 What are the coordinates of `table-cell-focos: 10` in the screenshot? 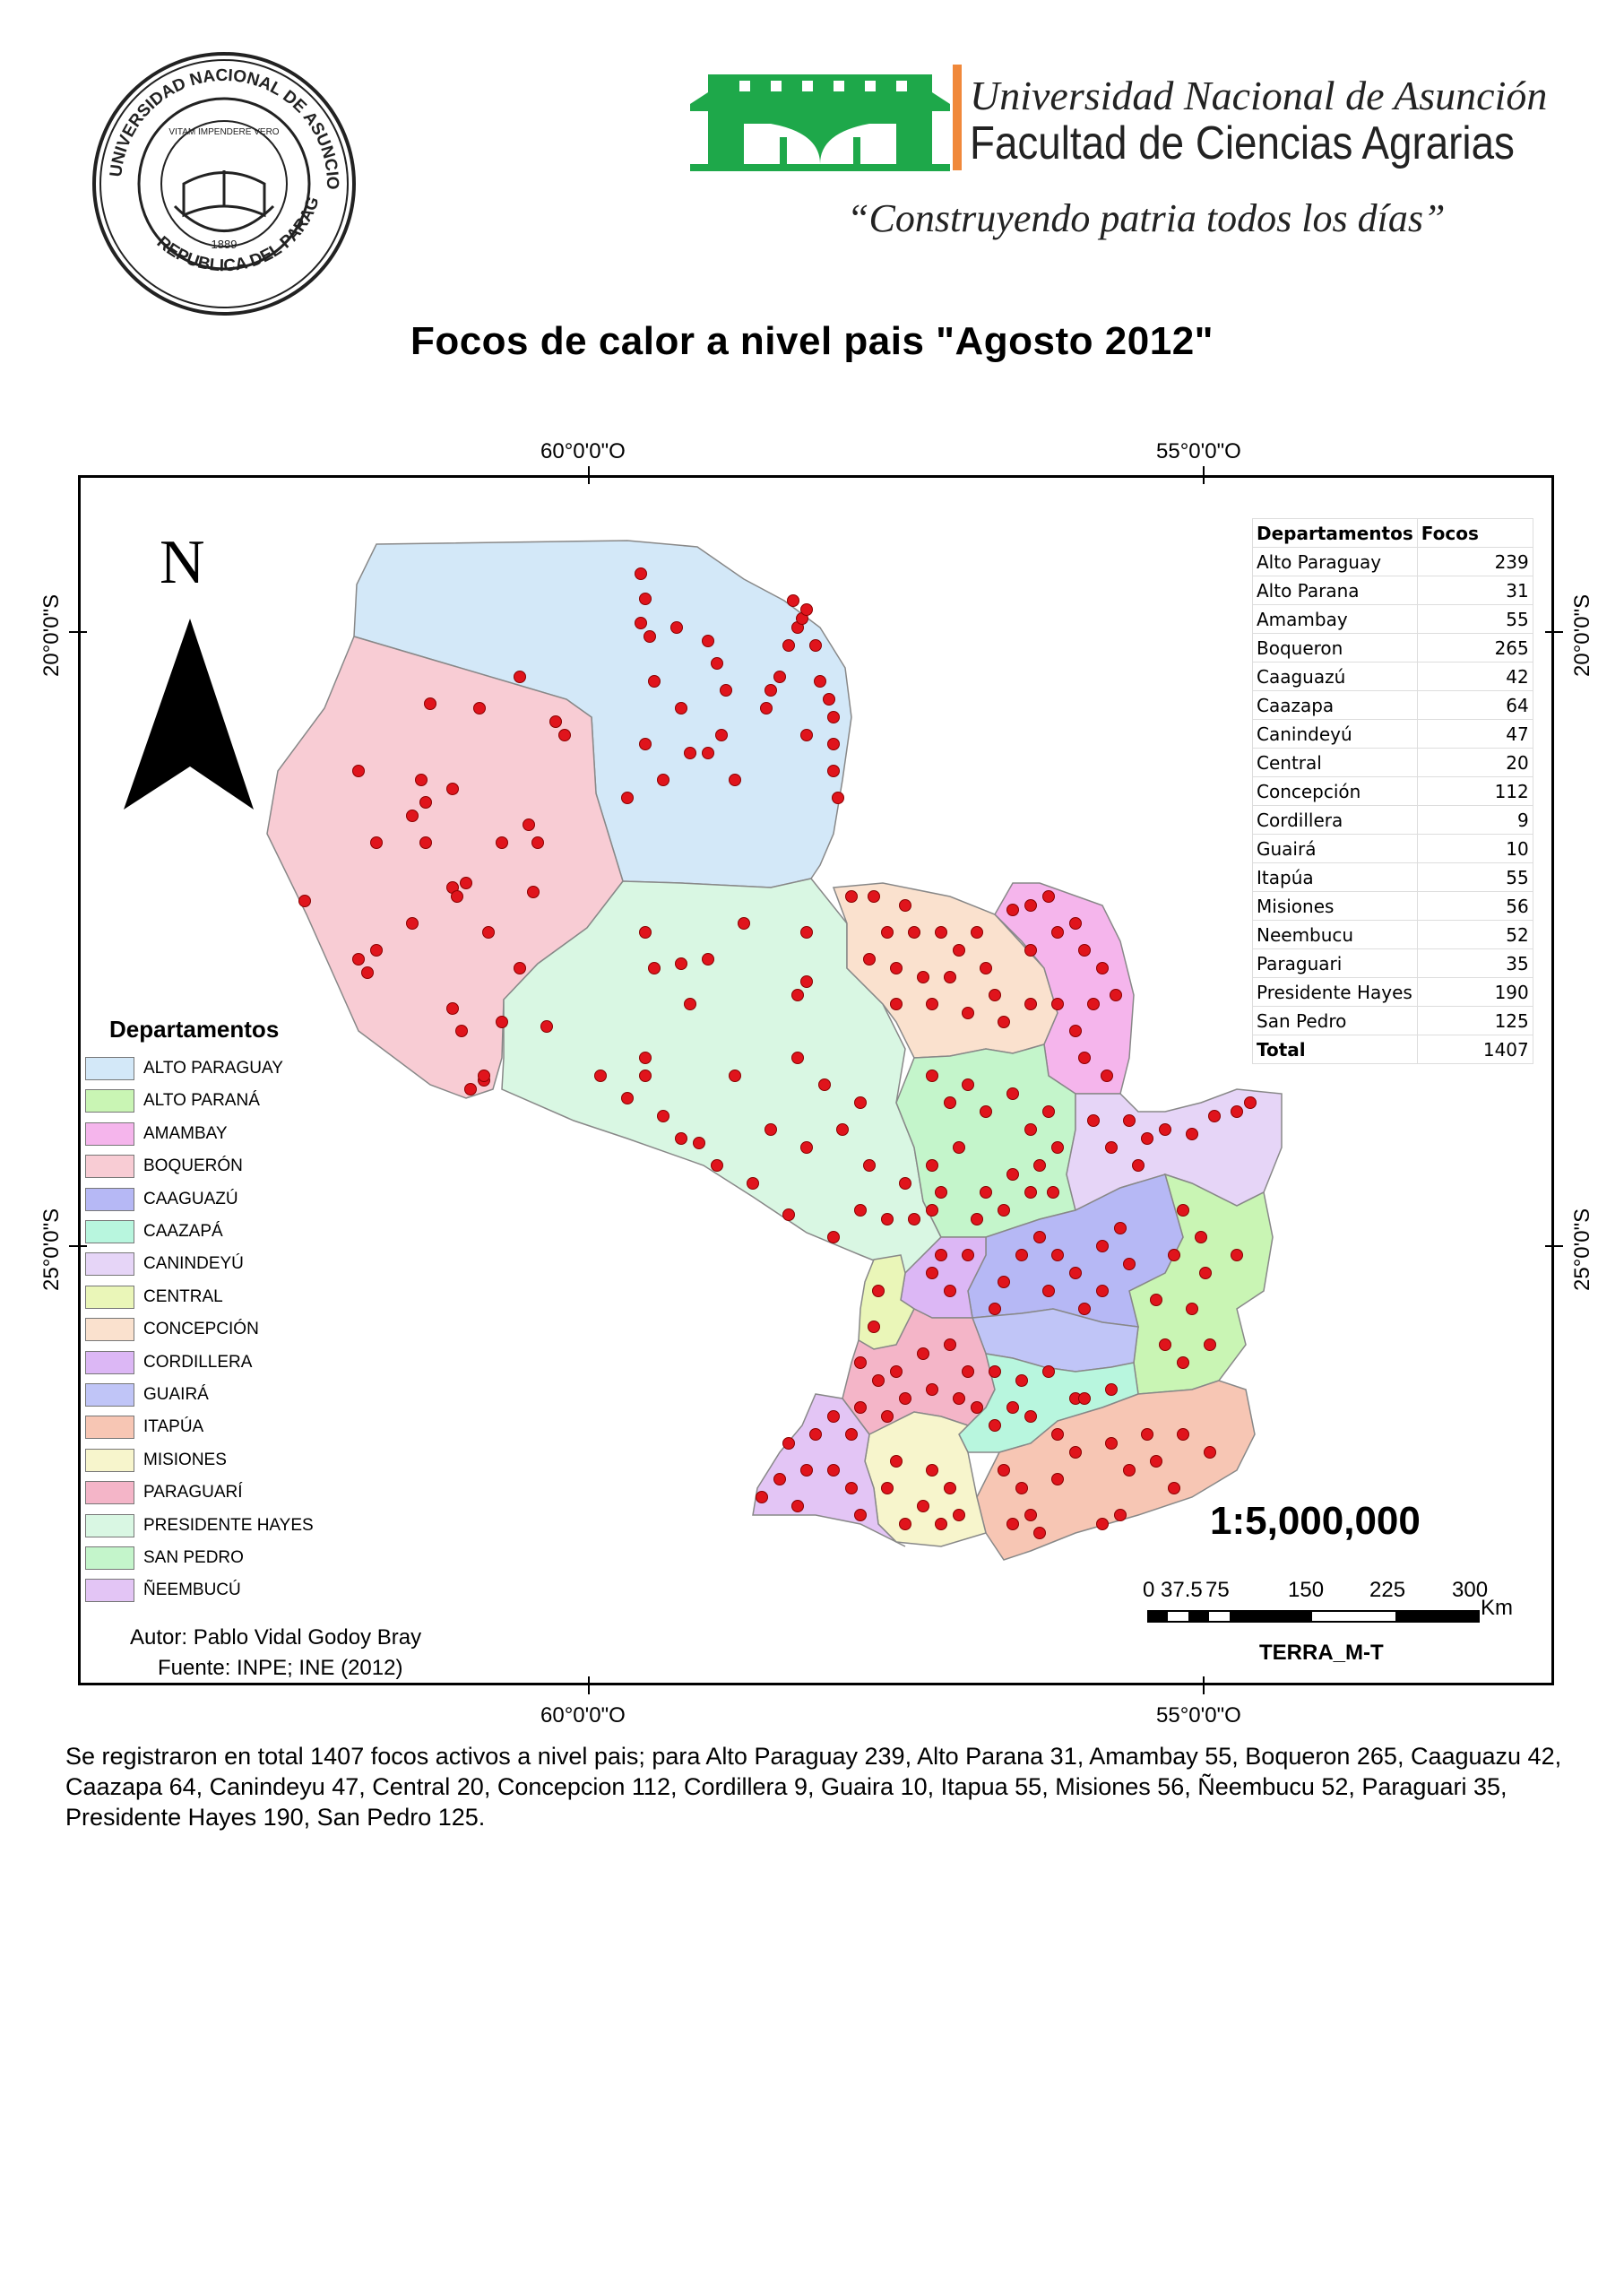 It's located at (1474, 849).